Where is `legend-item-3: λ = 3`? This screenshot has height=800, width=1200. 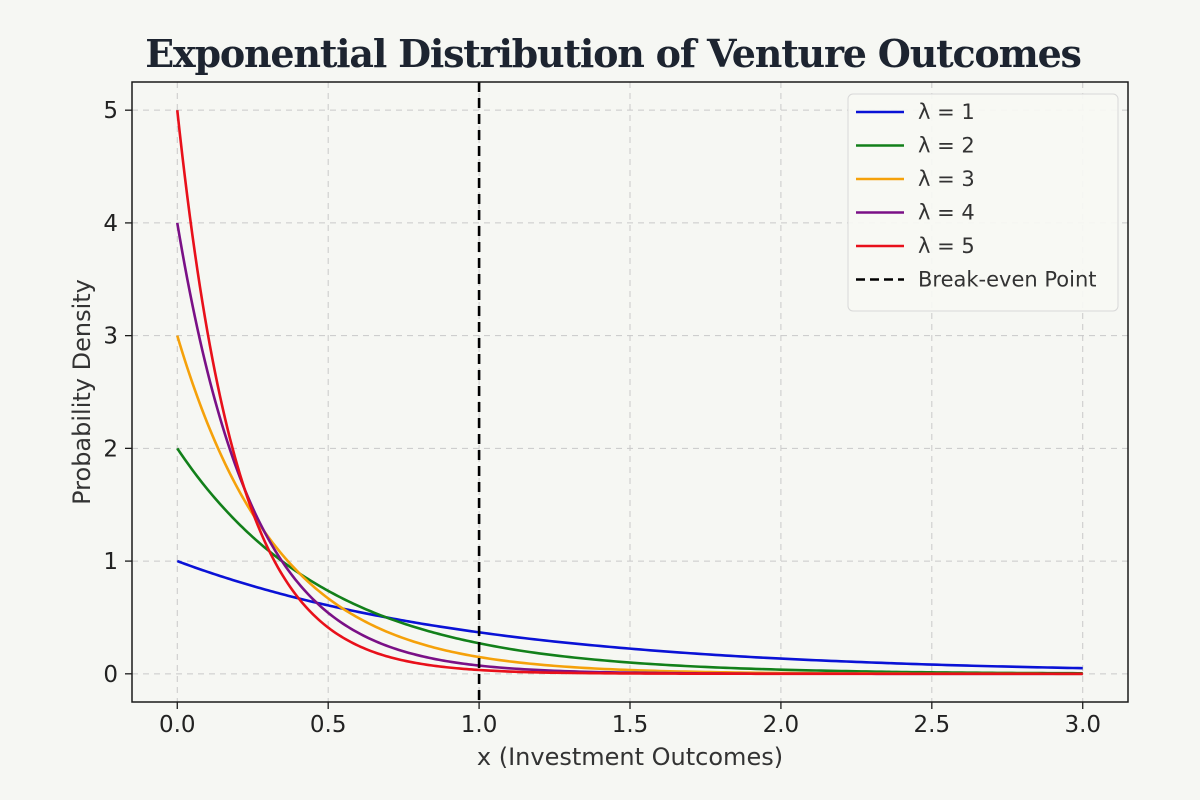
legend-item-3: λ = 3 is located at coordinates (915, 179).